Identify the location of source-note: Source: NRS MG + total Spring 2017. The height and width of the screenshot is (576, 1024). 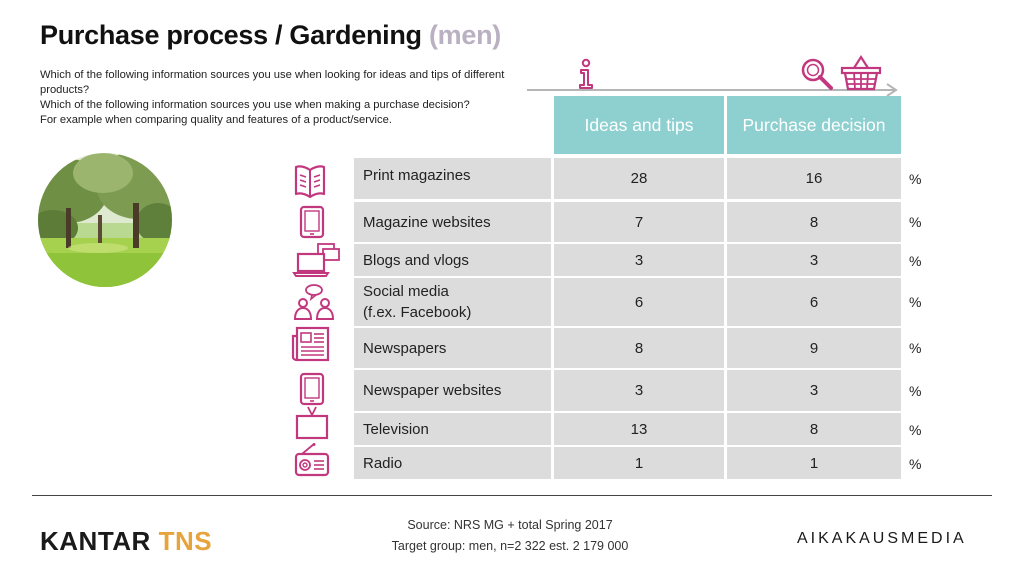
(510, 525).